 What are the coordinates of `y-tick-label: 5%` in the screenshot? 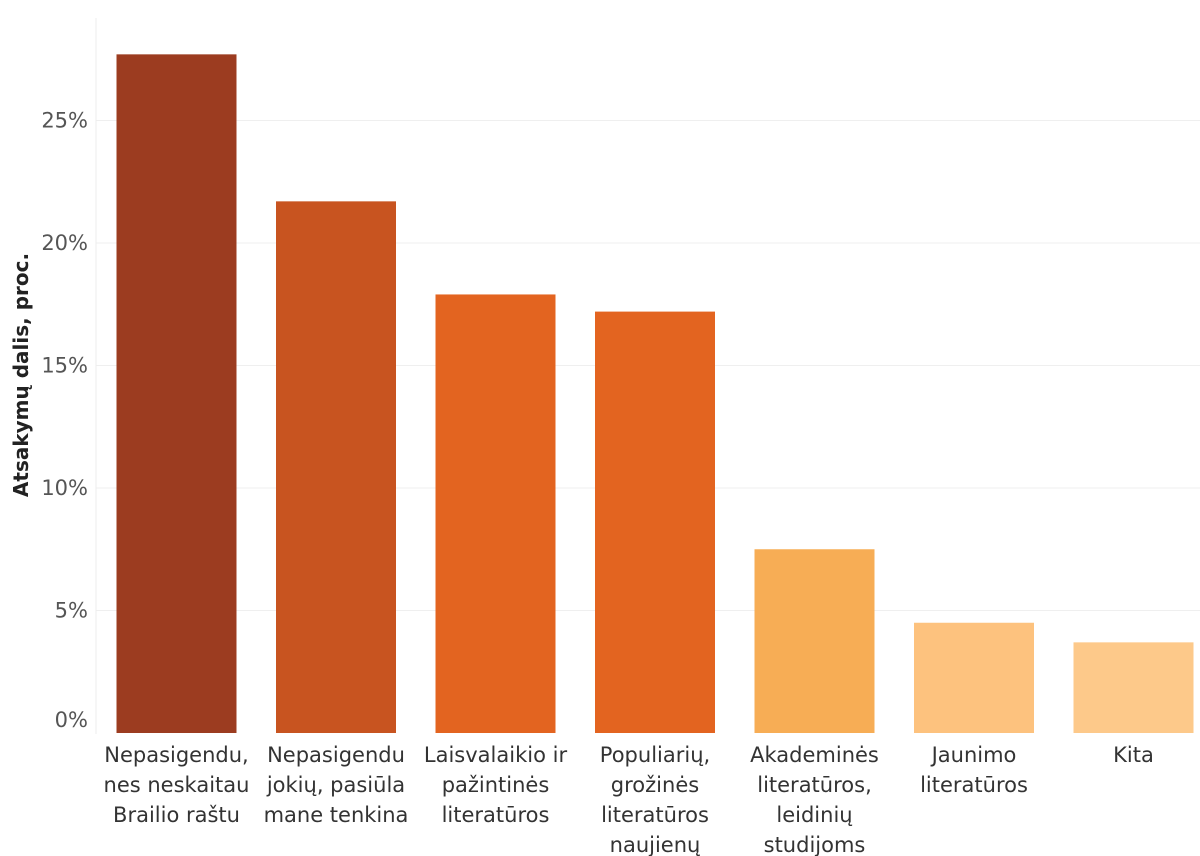 It's located at (71, 611).